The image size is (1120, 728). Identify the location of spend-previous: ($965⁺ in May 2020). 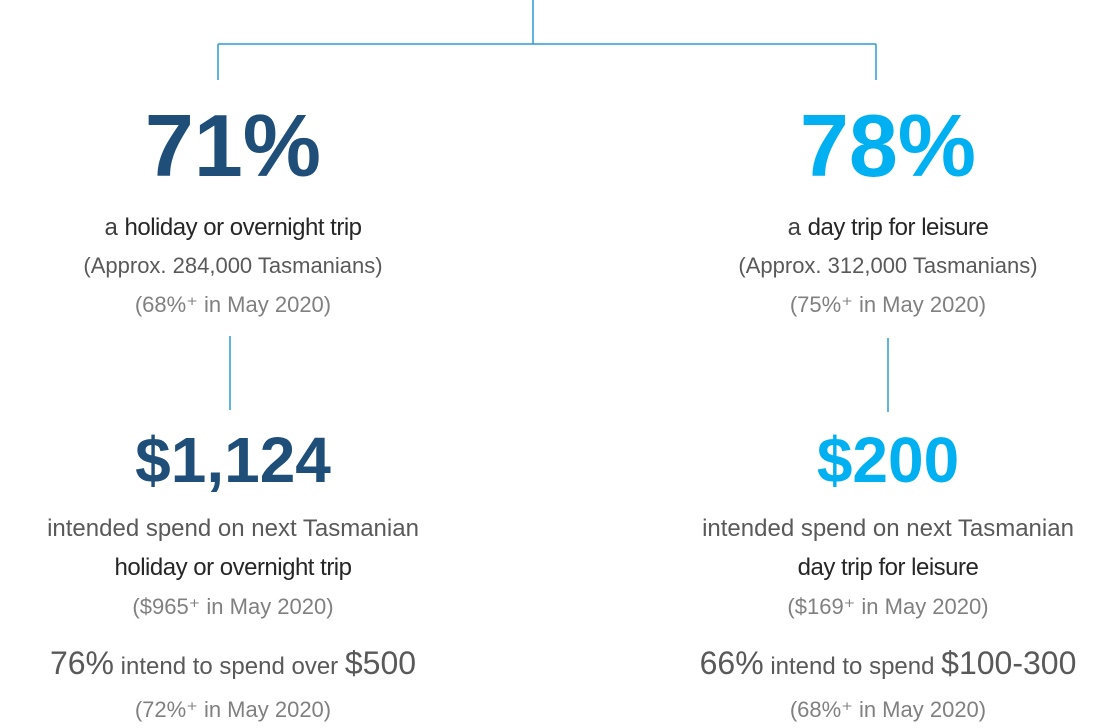
(233, 606).